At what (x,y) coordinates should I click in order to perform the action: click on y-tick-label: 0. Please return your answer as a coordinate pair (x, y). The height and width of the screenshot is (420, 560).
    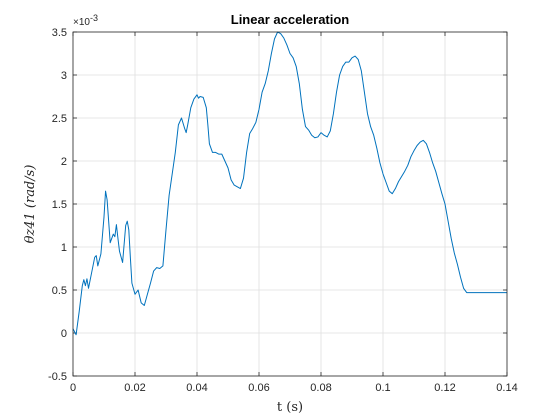
    Looking at the image, I should click on (64, 334).